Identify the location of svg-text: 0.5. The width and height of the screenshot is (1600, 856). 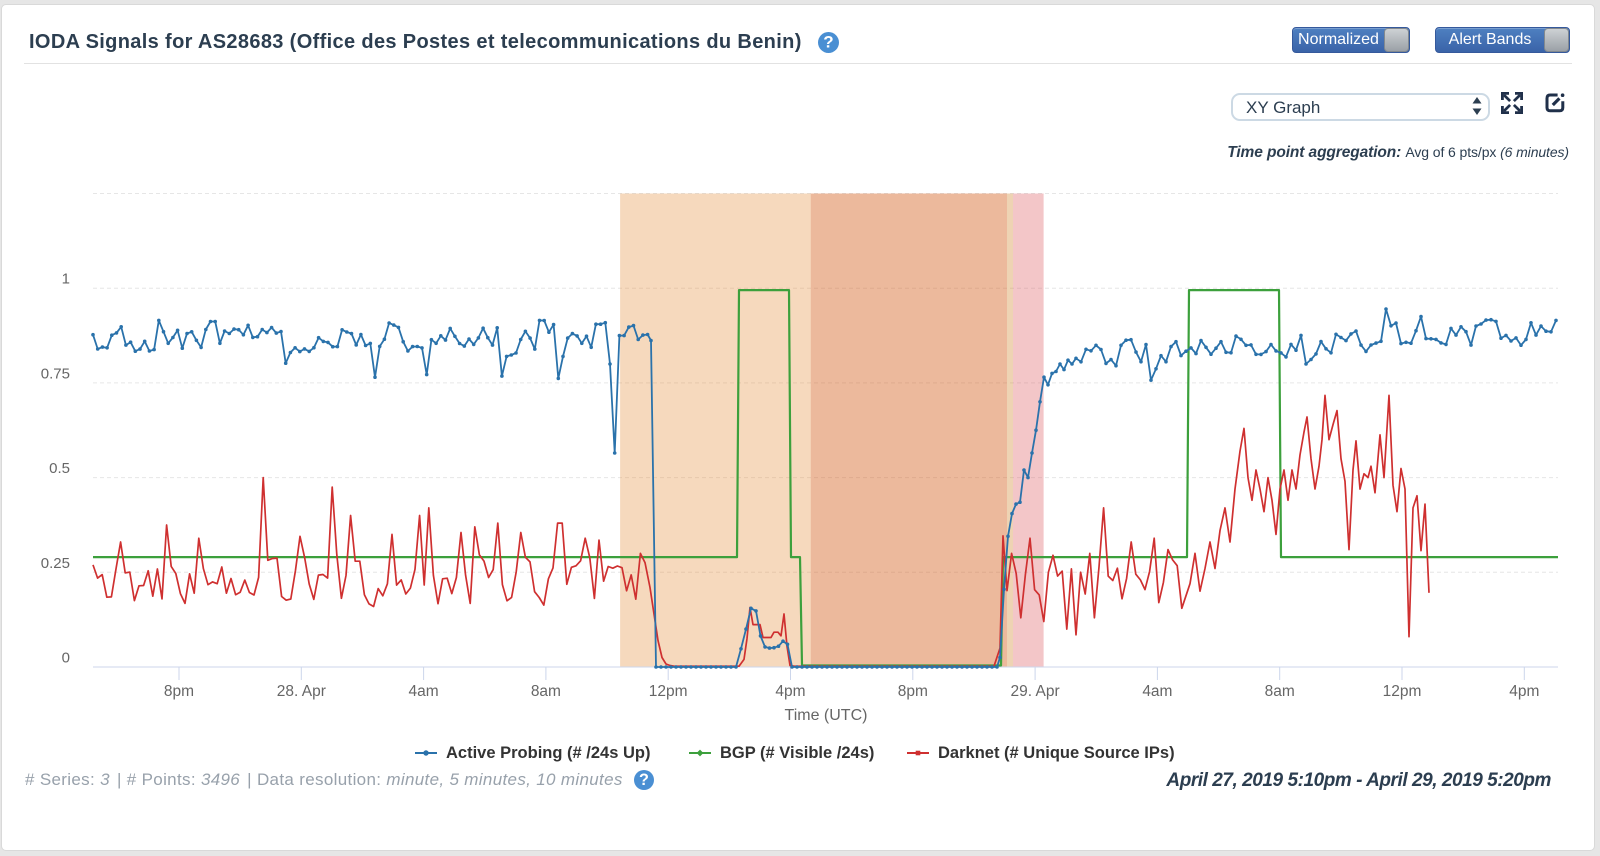
(59, 468).